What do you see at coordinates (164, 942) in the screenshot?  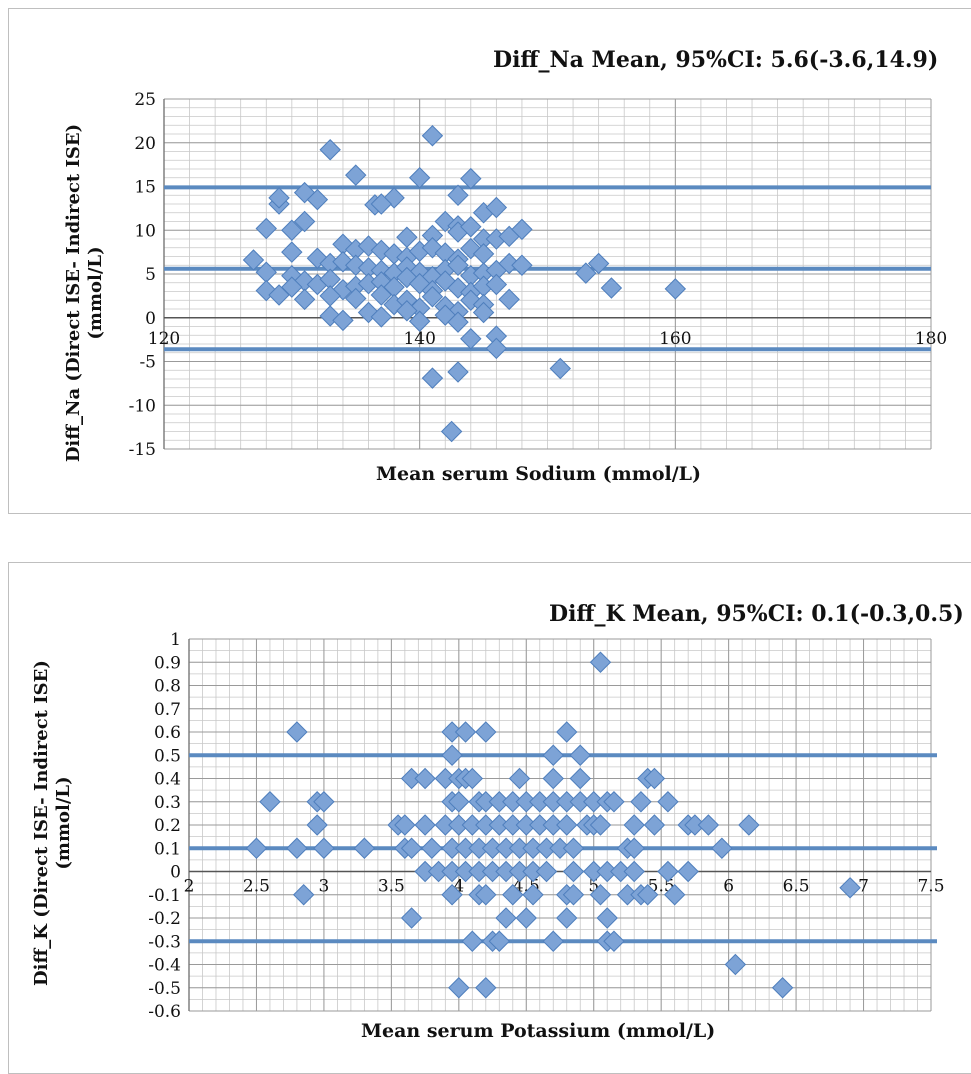 I see `y-tick-label: -0.3` at bounding box center [164, 942].